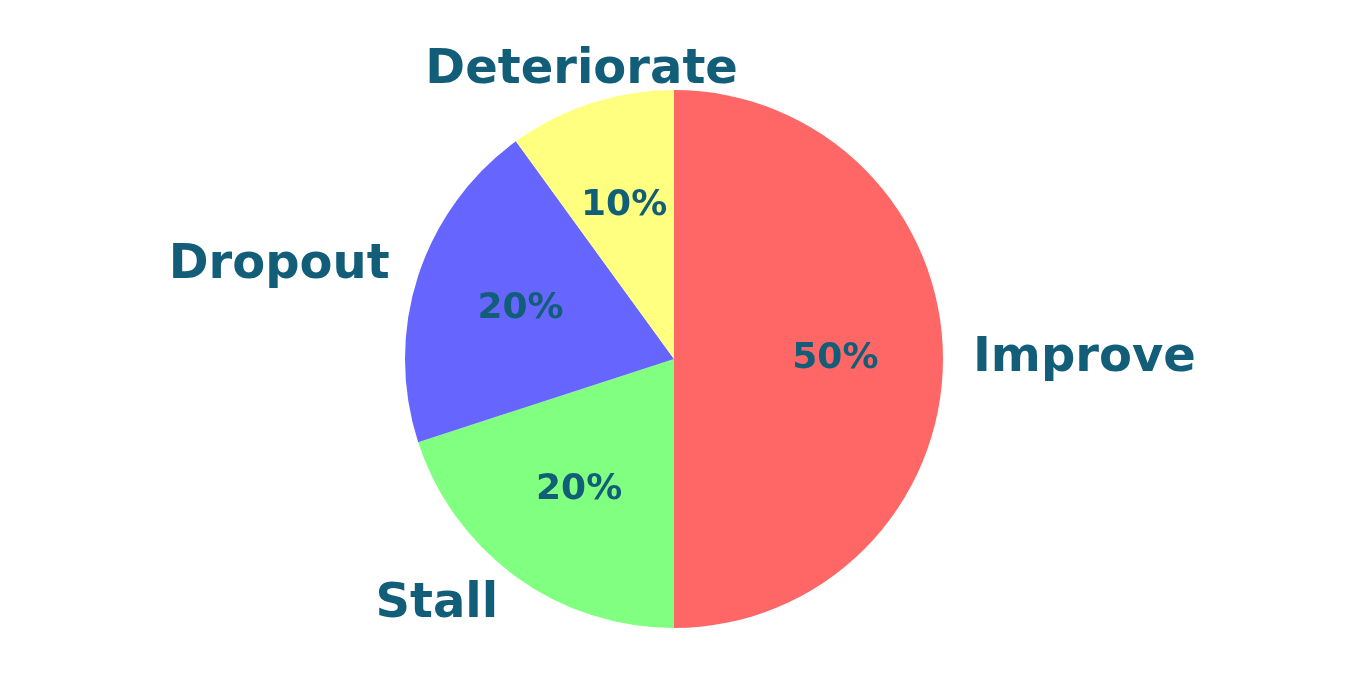 This screenshot has width=1348, height=698. Describe the element at coordinates (581, 66) in the screenshot. I see `slice-label: Deteriorate` at that location.